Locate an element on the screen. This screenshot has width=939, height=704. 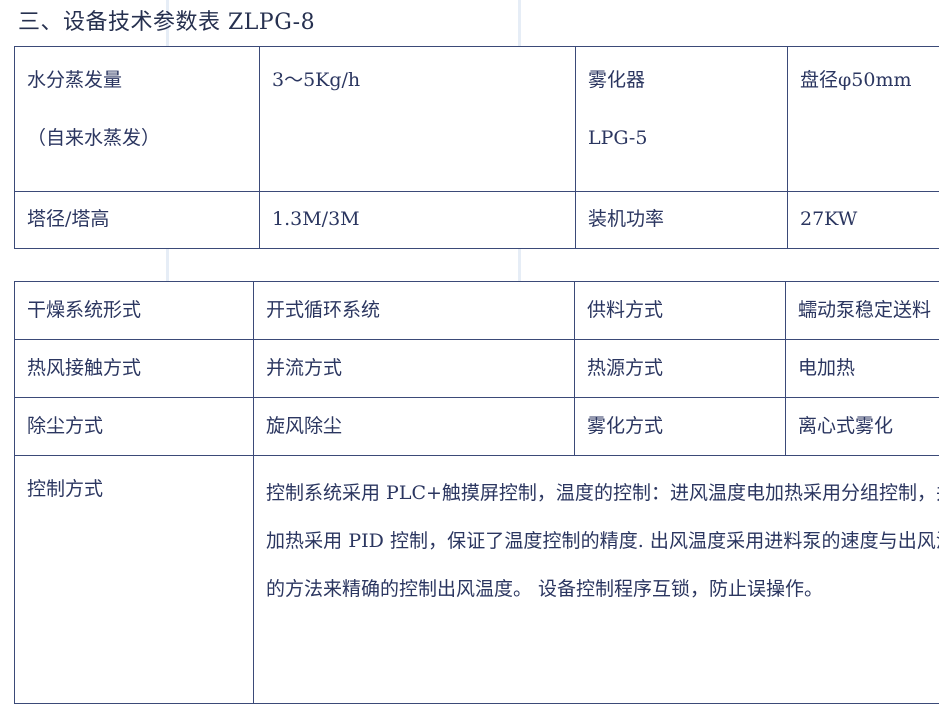
cell-label-control-method: 控制方式 is located at coordinates (134, 580).